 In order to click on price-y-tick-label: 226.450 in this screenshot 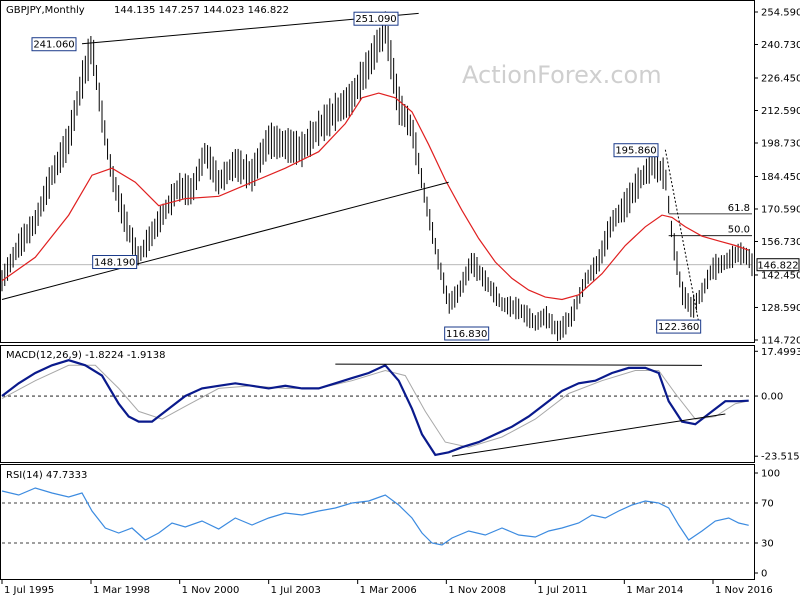, I will do `click(780, 78)`.